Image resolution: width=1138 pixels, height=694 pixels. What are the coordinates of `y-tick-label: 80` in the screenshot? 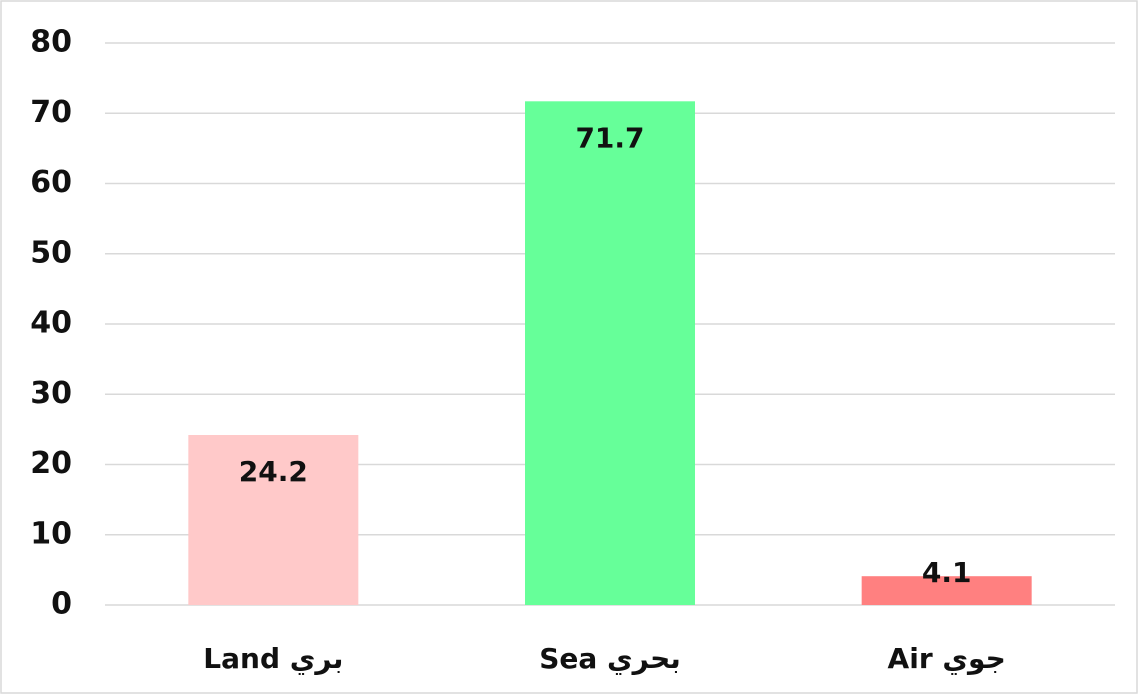 It's located at (51, 42).